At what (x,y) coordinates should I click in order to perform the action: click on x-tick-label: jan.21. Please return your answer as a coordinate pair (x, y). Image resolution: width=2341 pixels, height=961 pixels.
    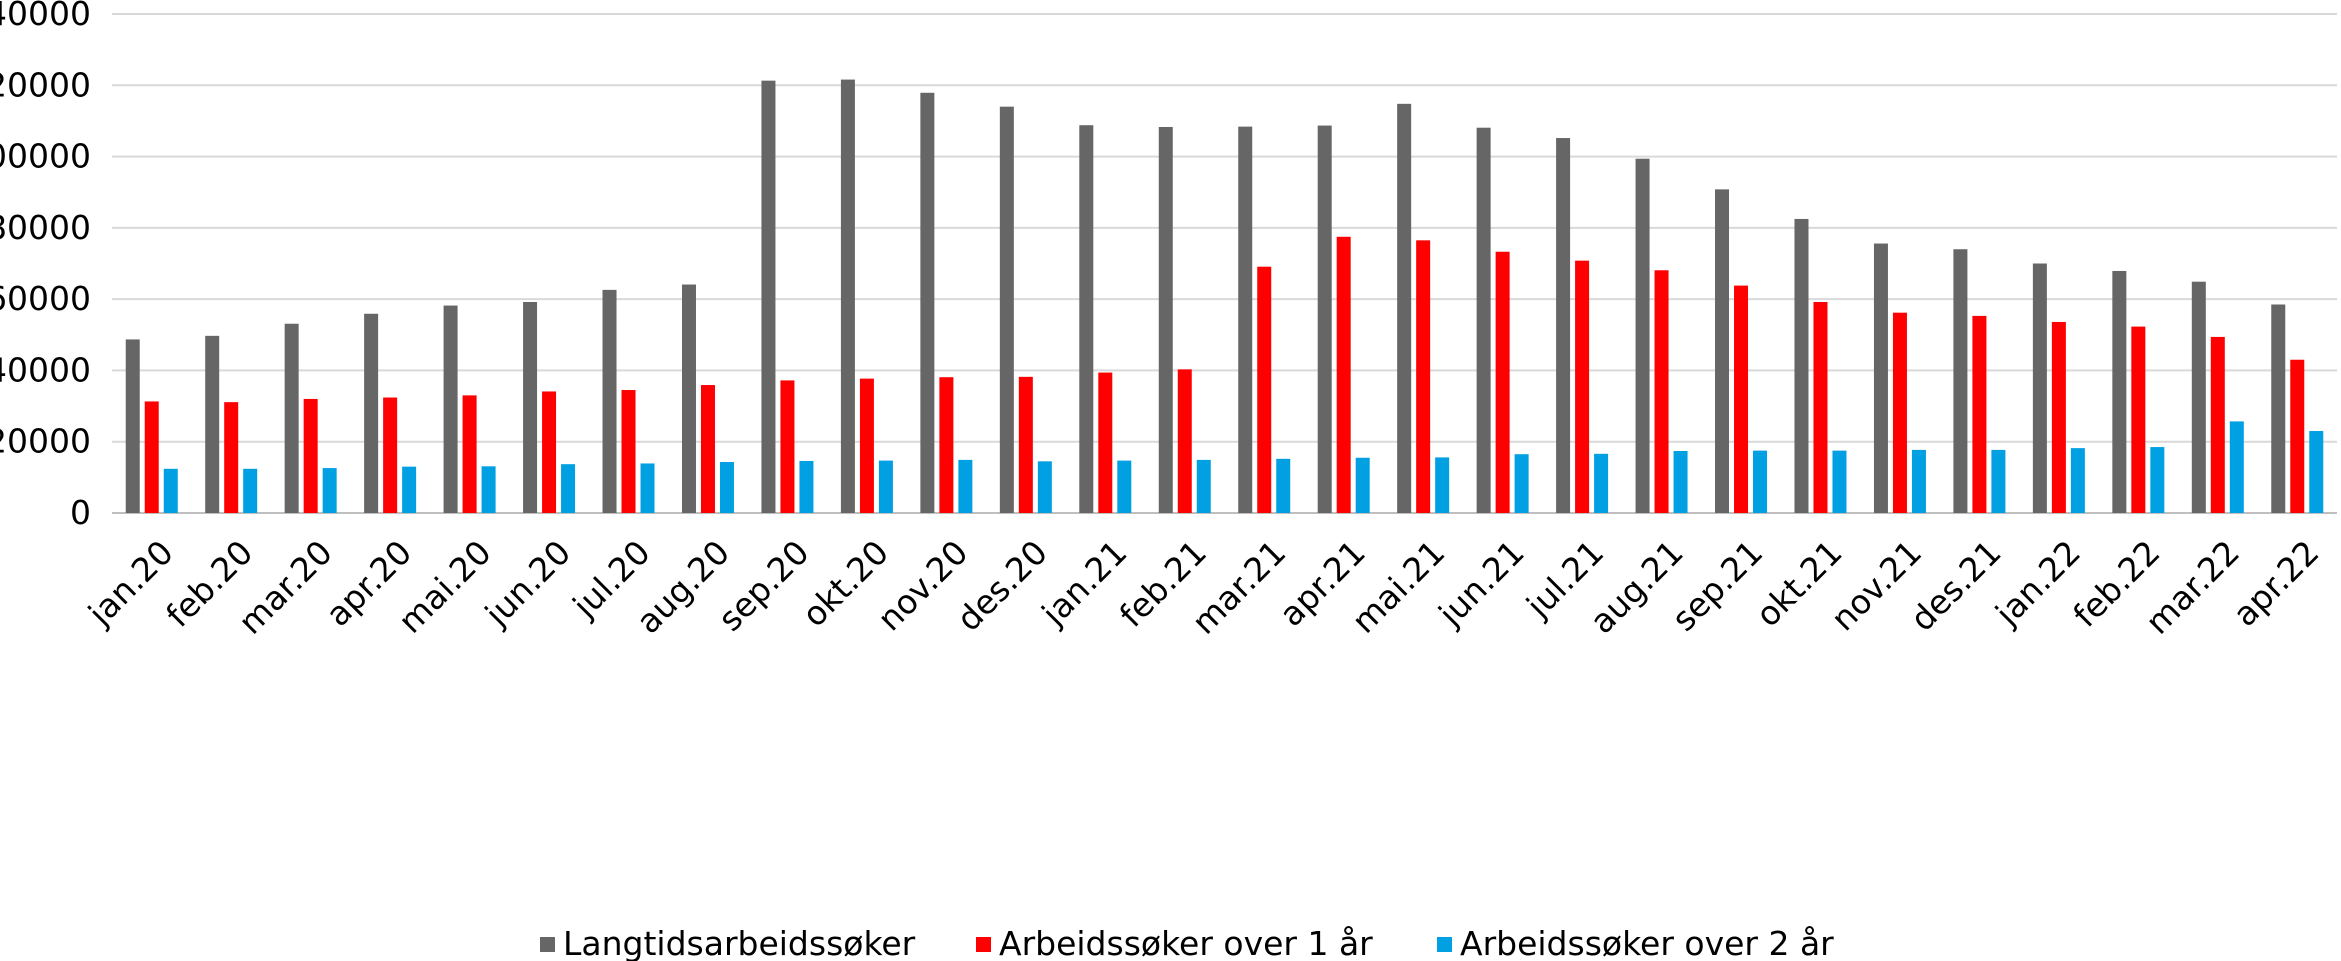
    Looking at the image, I should click on (1084, 583).